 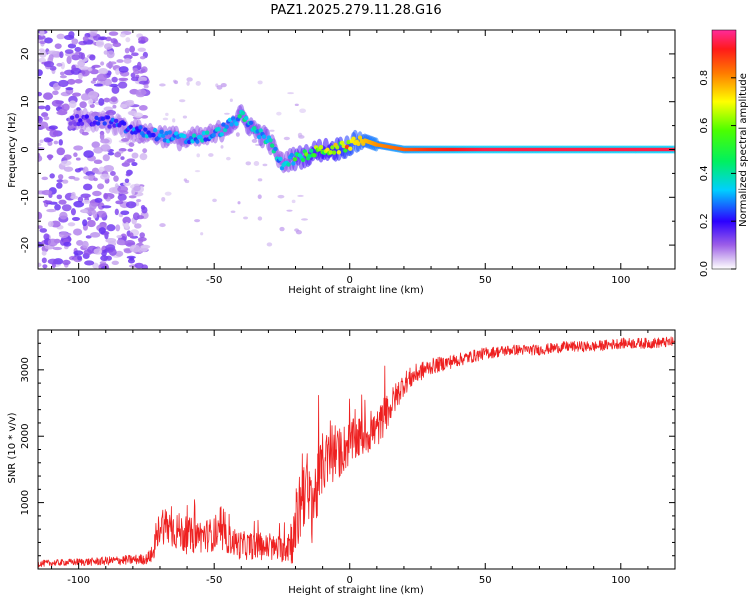 What do you see at coordinates (25, 502) in the screenshot?
I see `y-tick-label: 1000` at bounding box center [25, 502].